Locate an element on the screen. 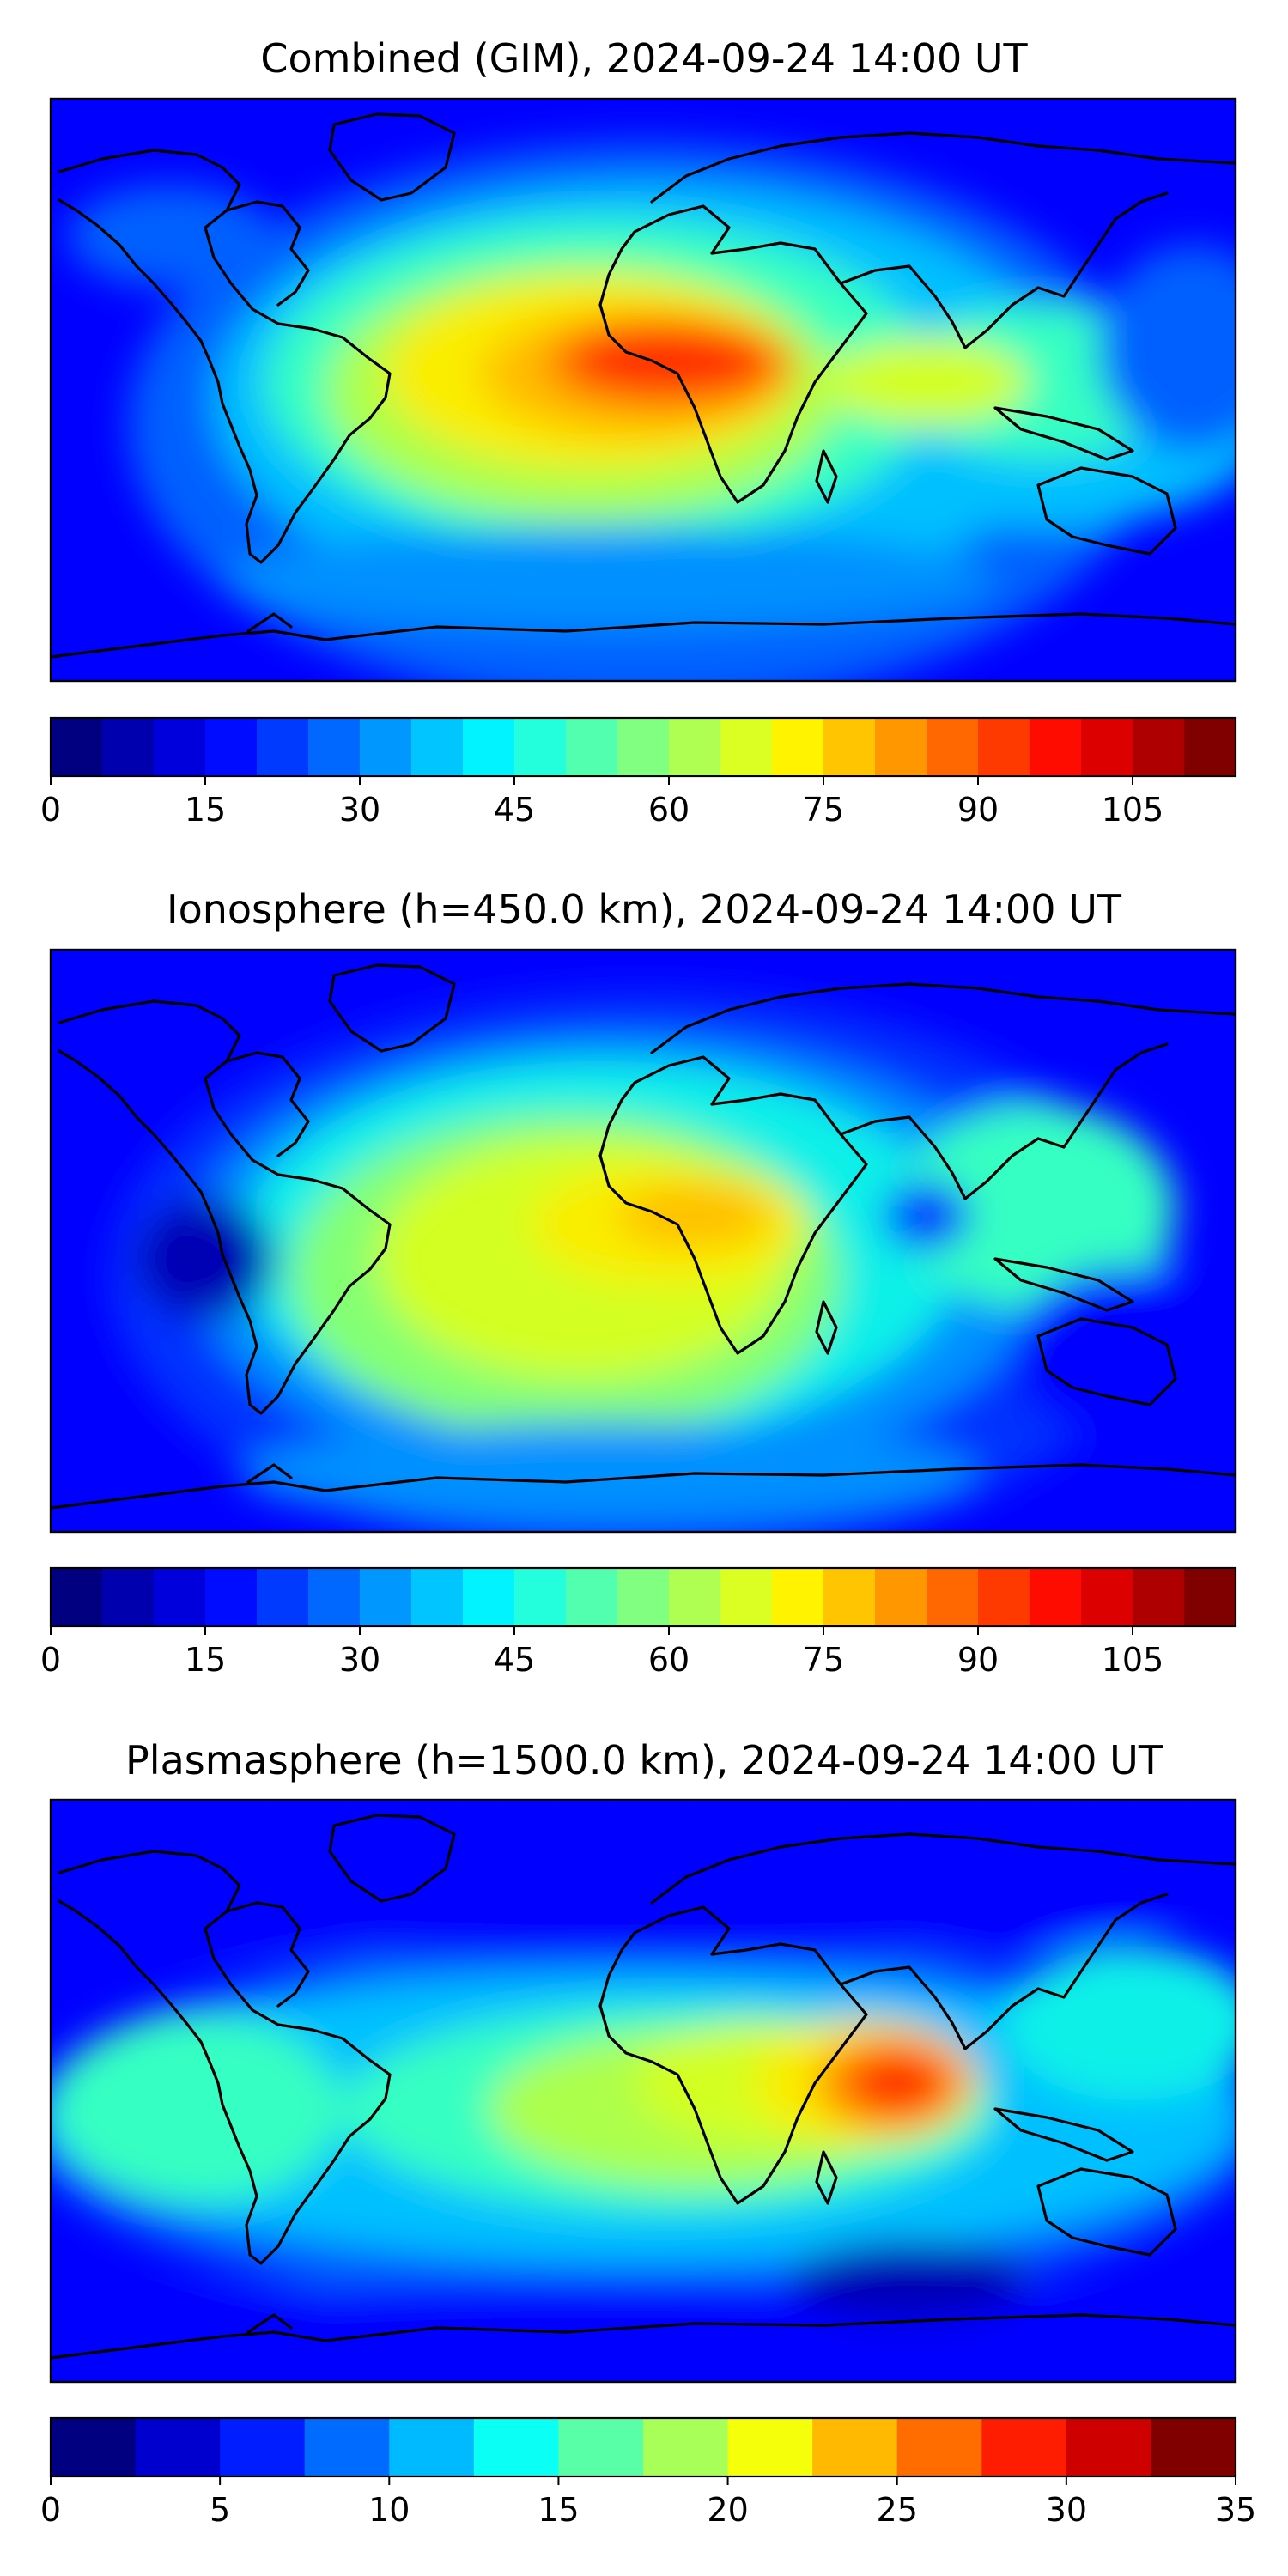 This screenshot has width=1288, height=2576. colorbar-tick-label: 10 is located at coordinates (389, 2510).